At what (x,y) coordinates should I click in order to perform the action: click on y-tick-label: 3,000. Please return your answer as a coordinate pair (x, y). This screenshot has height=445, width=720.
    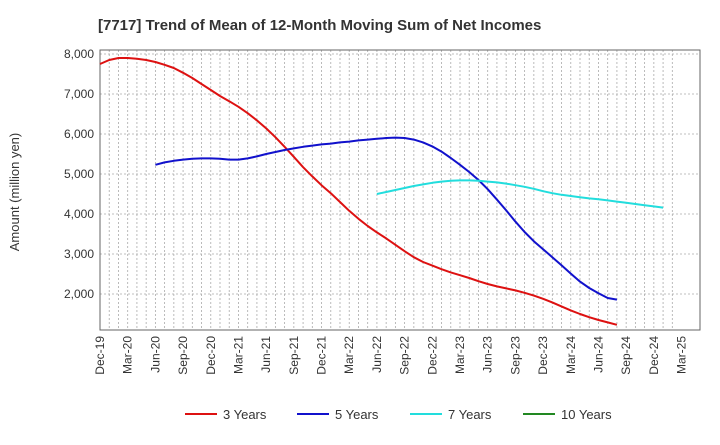
    Looking at the image, I should click on (79, 254).